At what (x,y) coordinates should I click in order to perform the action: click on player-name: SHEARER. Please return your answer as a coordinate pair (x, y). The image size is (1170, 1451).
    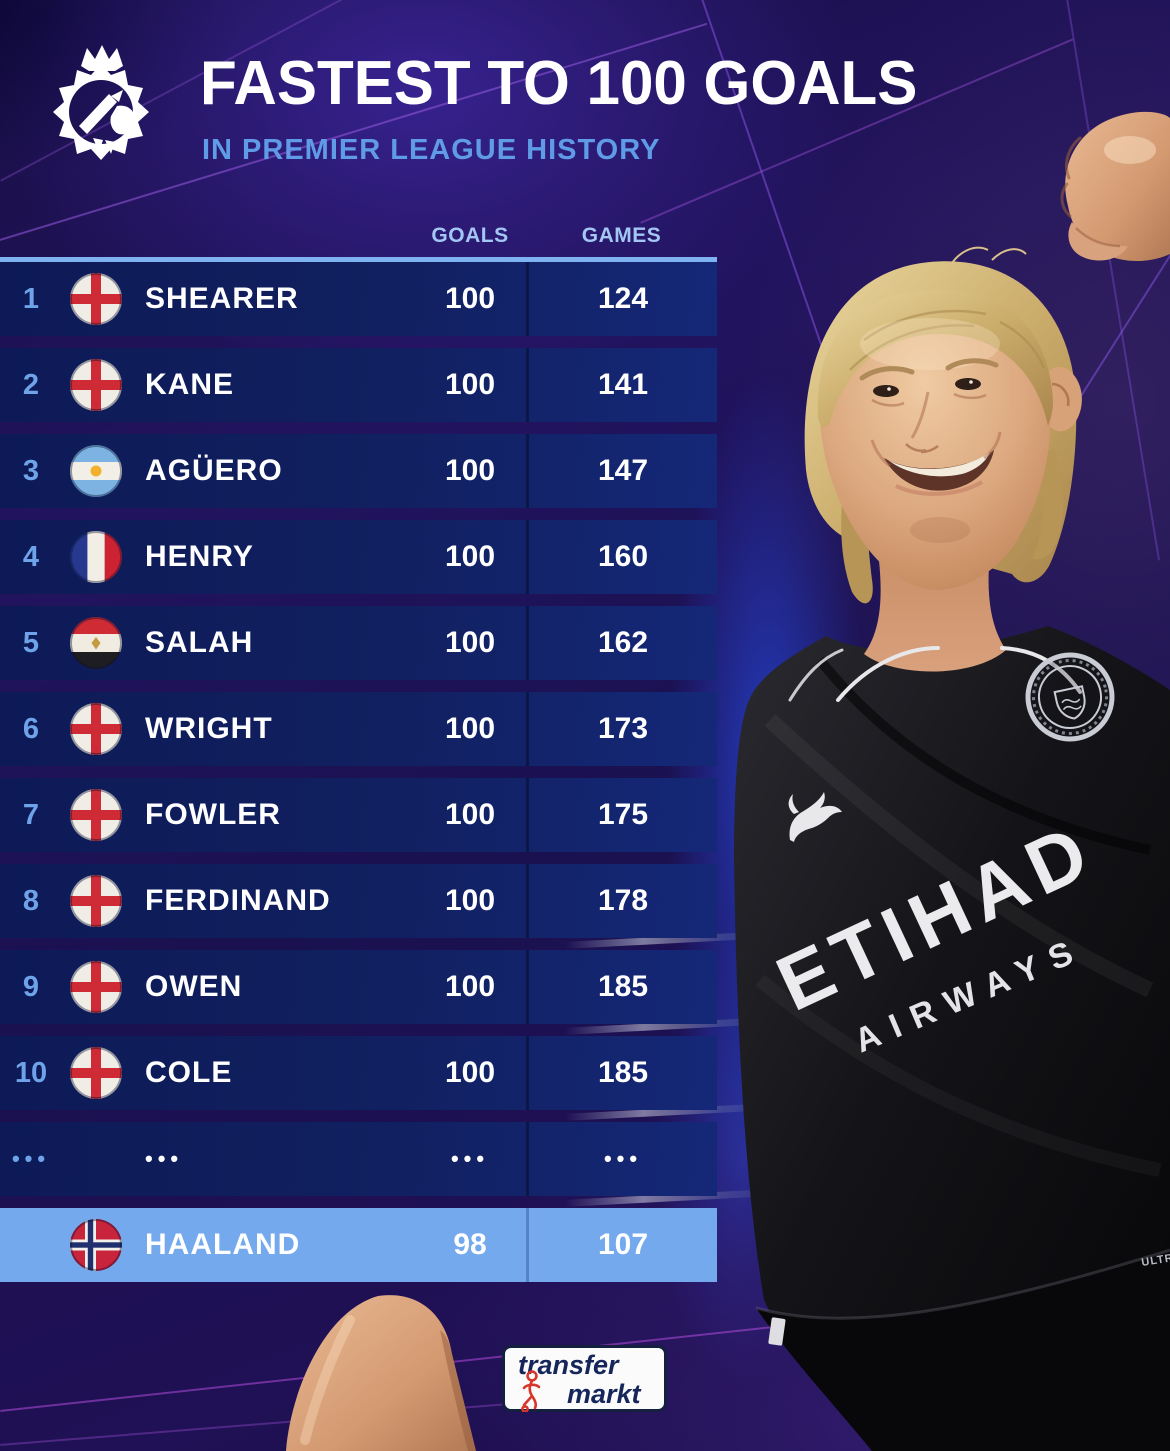
    Looking at the image, I should click on (222, 298).